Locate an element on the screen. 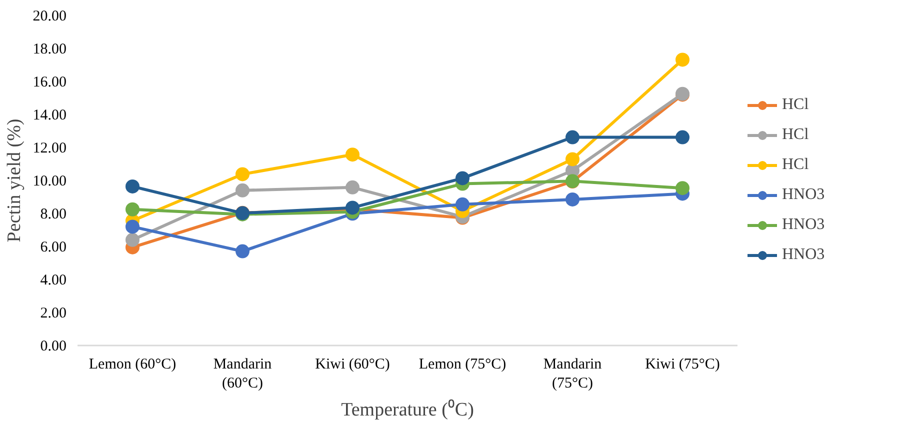 This screenshot has width=915, height=437. x-tick-label: Kiwi (75°C) is located at coordinates (682, 364).